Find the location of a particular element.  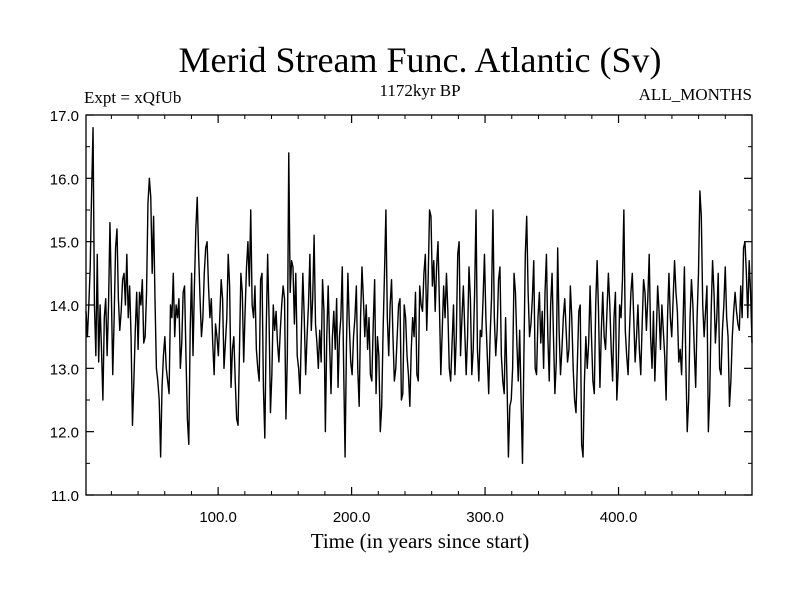

y-tick-label: 17.0 is located at coordinates (64, 116).